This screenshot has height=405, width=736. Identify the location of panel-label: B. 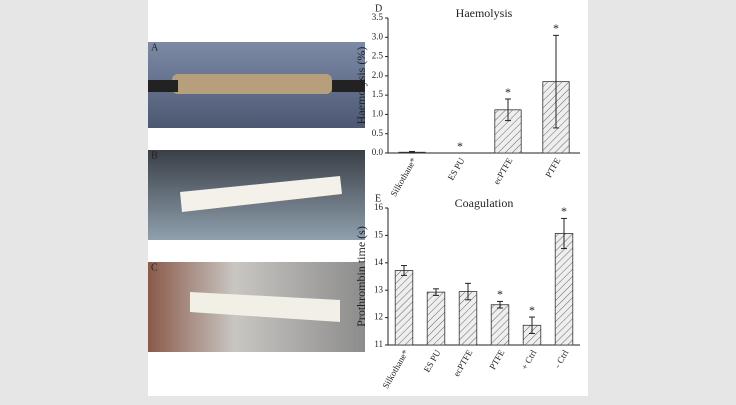
(154, 155).